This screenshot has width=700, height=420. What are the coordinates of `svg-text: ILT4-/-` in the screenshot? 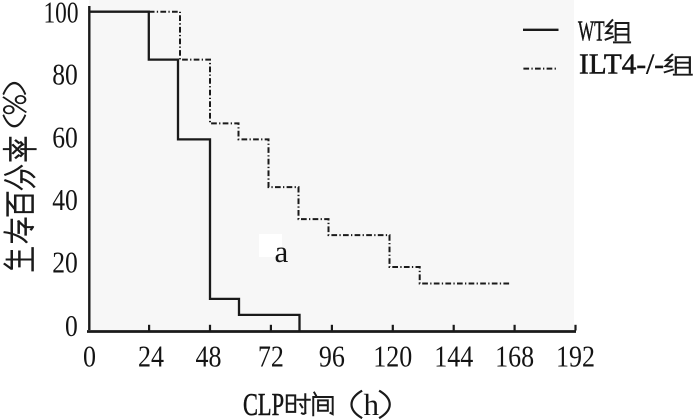 It's located at (621, 65).